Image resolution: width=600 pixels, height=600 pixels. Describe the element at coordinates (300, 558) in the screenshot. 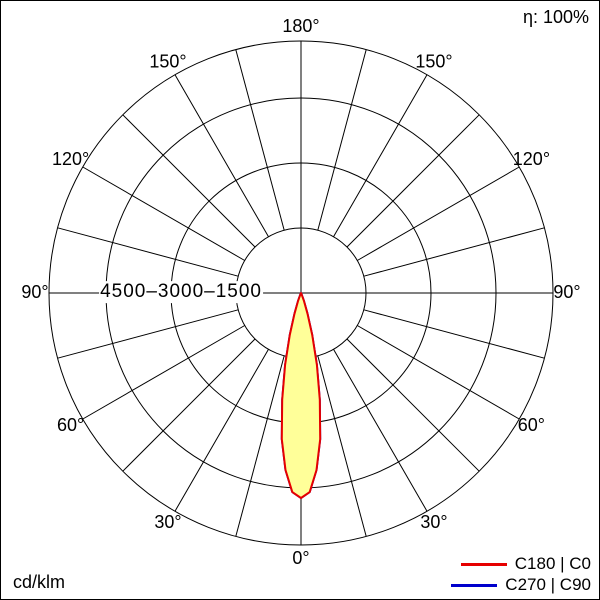

I see `angle-label: 0°` at that location.